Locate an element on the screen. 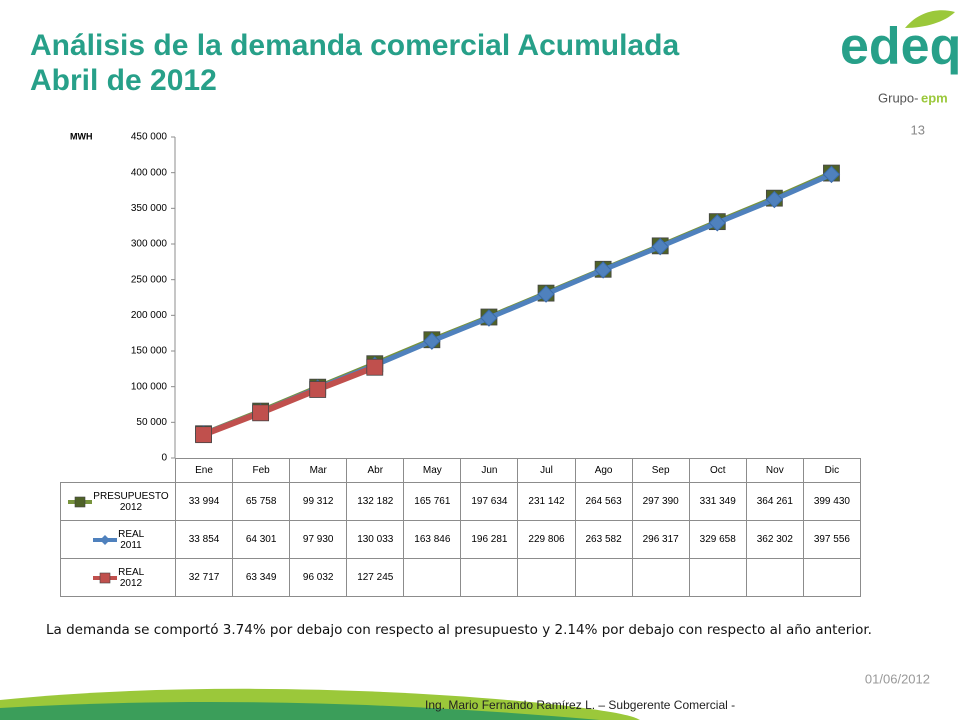 Image resolution: width=960 pixels, height=720 pixels. x-tick-label: Ene is located at coordinates (204, 470).